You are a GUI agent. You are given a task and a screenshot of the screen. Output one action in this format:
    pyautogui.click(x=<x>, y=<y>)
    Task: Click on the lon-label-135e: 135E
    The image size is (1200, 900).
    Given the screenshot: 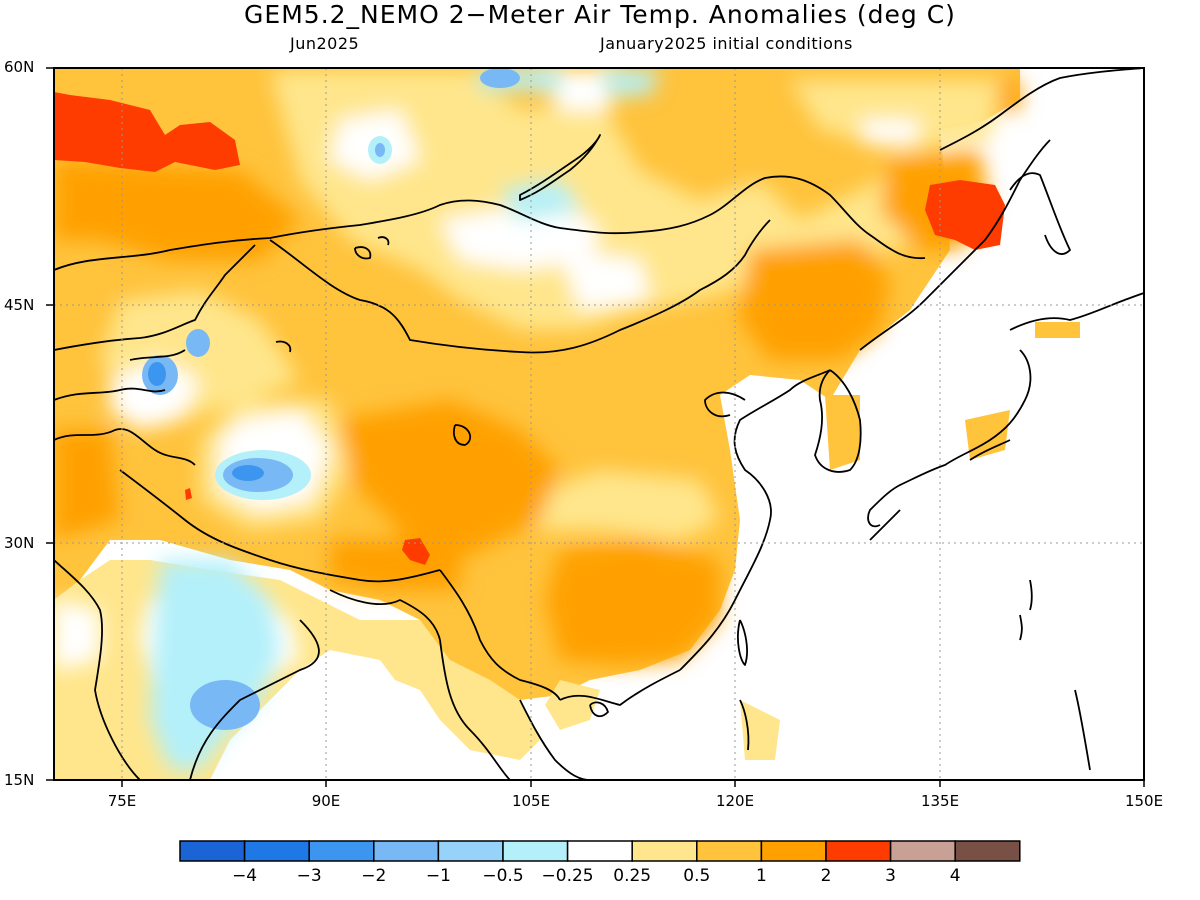 What is the action you would take?
    pyautogui.click(x=940, y=801)
    